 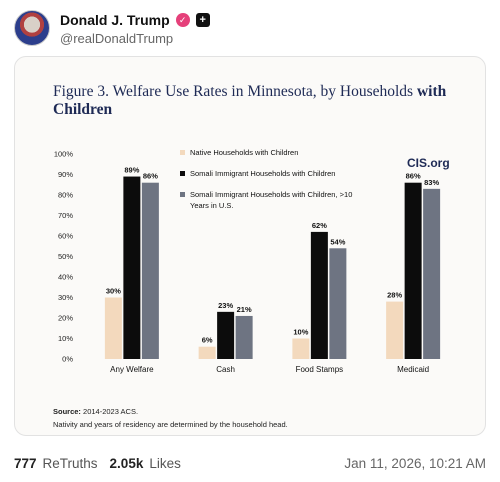 I want to click on y-tick-label: 40%, so click(x=65, y=277).